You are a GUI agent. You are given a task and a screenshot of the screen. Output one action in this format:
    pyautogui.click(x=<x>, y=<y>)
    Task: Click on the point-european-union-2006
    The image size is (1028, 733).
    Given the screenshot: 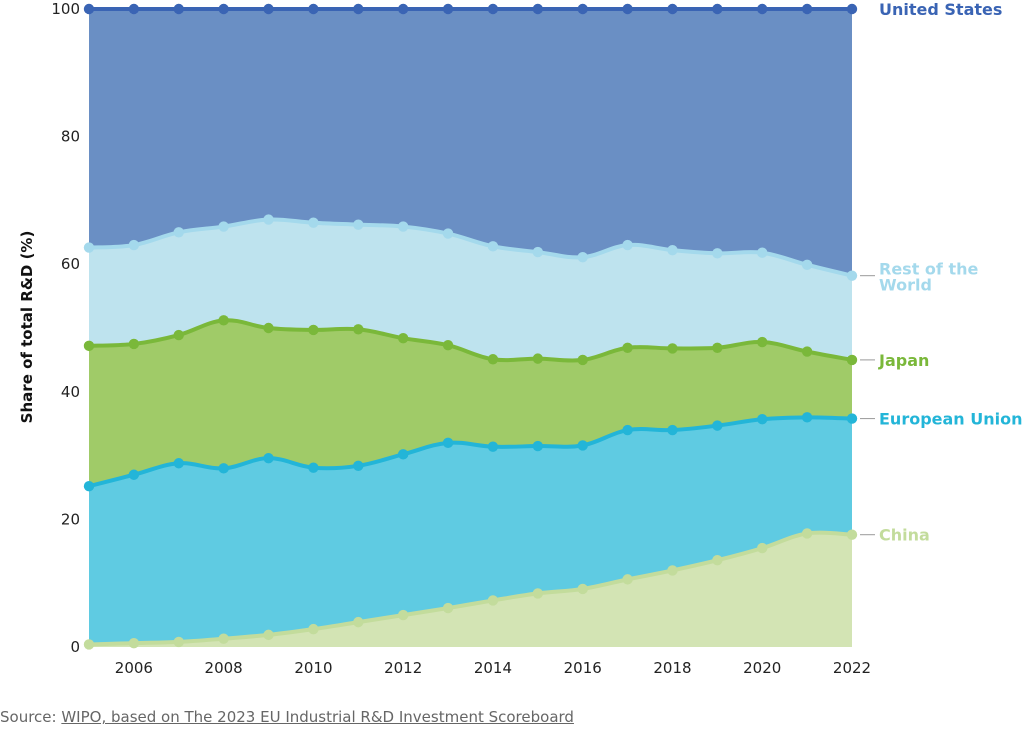 What is the action you would take?
    pyautogui.click(x=134, y=474)
    